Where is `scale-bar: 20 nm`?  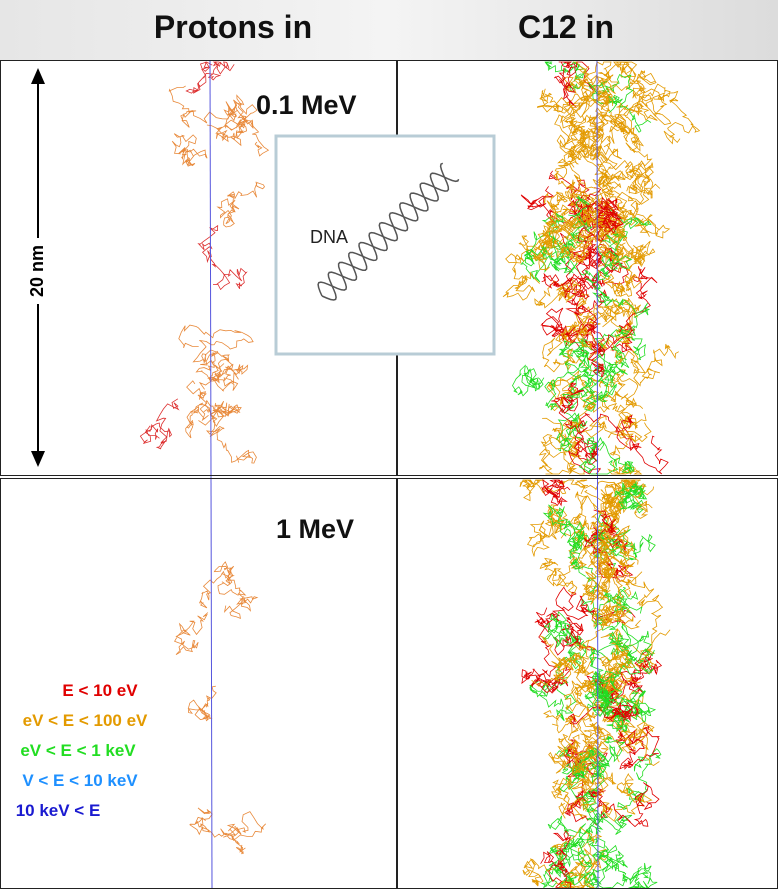
scale-bar: 20 nm is located at coordinates (38, 267).